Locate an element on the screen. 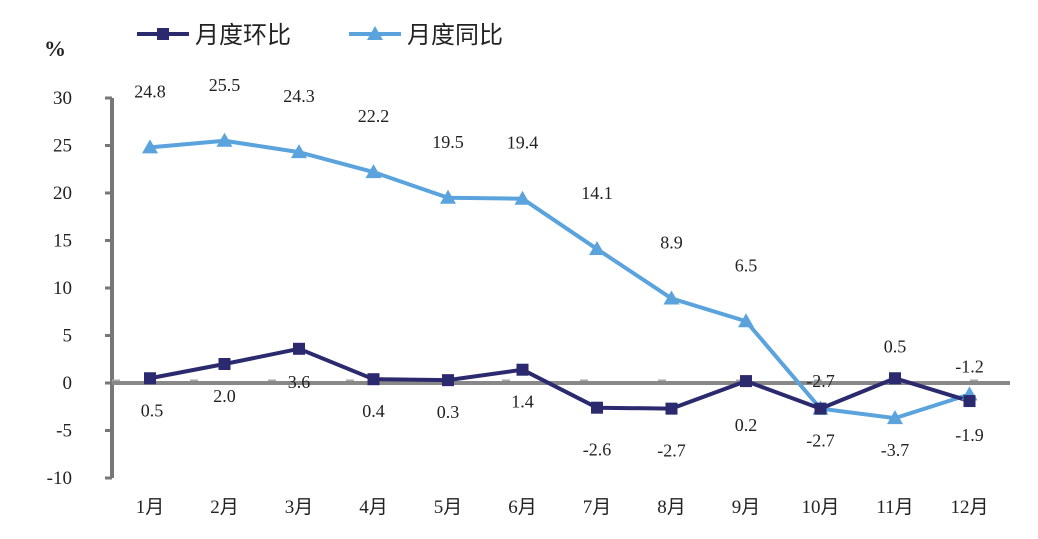 The width and height of the screenshot is (1038, 539). x-tick-label: 2月 is located at coordinates (224, 507).